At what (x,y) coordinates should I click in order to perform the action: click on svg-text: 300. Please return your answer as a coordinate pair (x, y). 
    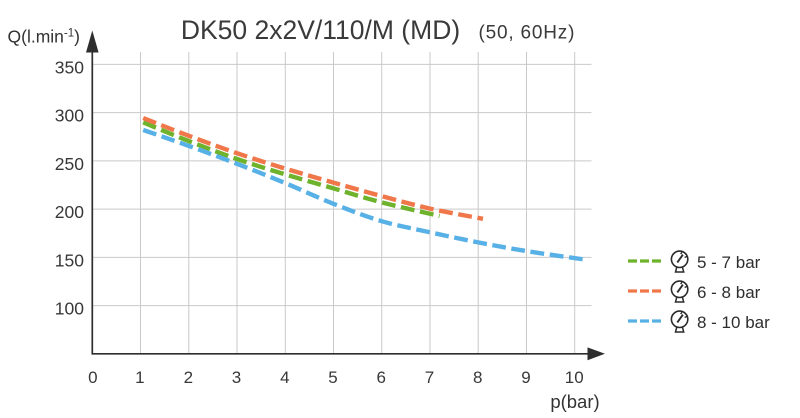
    Looking at the image, I should click on (69, 116).